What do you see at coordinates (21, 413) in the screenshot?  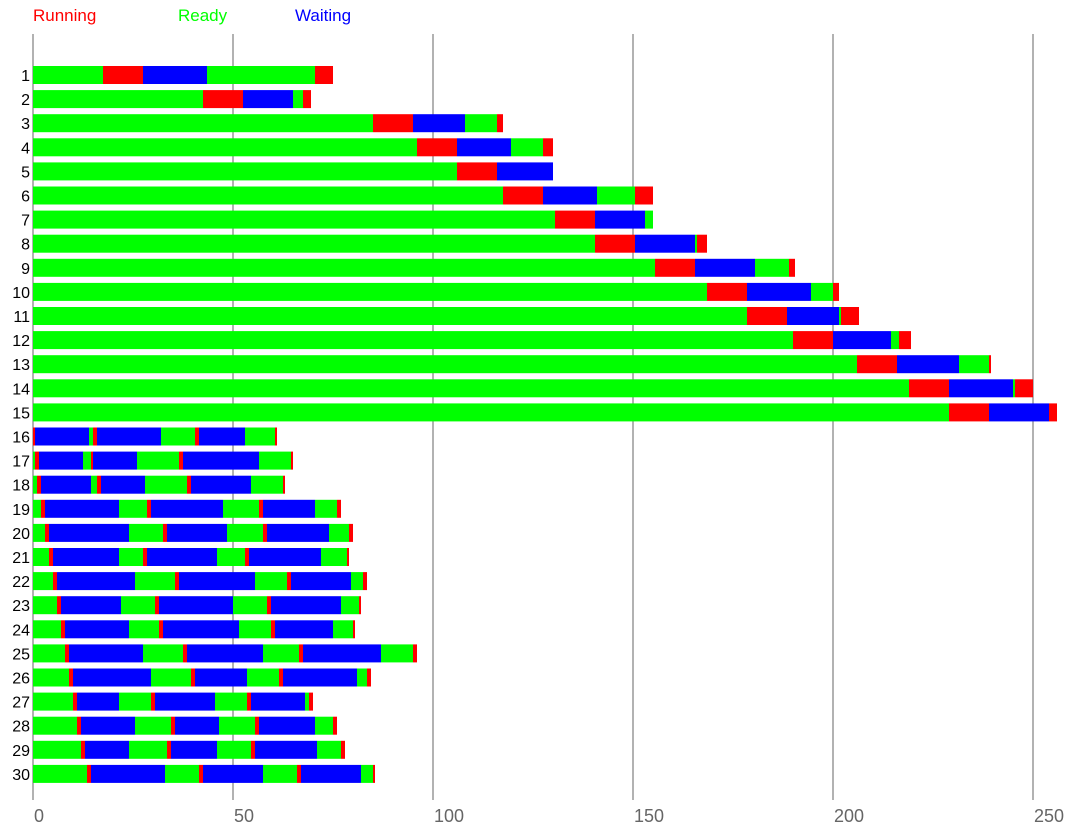 I see `row-label-15: 15` at bounding box center [21, 413].